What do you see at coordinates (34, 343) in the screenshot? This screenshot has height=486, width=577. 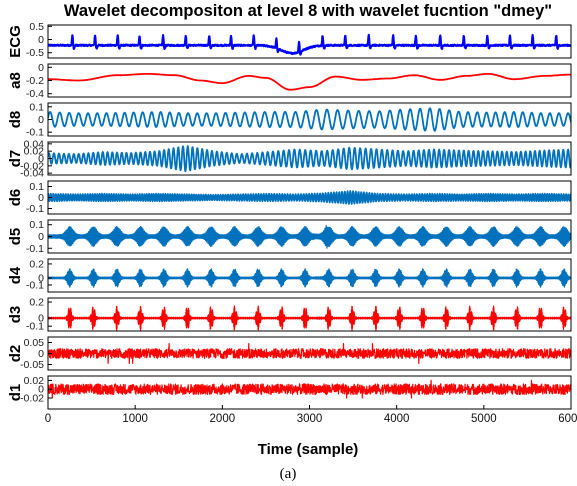 I see `y-tick-label: 0.05` at bounding box center [34, 343].